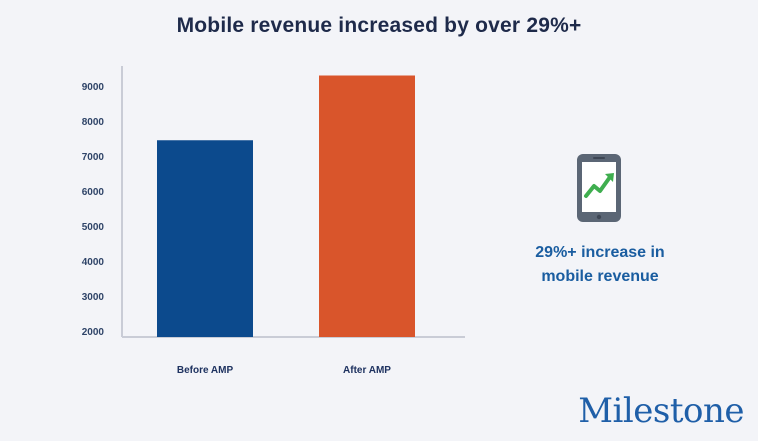 This screenshot has width=758, height=441. I want to click on y-tick-label: 6000, so click(93, 192).